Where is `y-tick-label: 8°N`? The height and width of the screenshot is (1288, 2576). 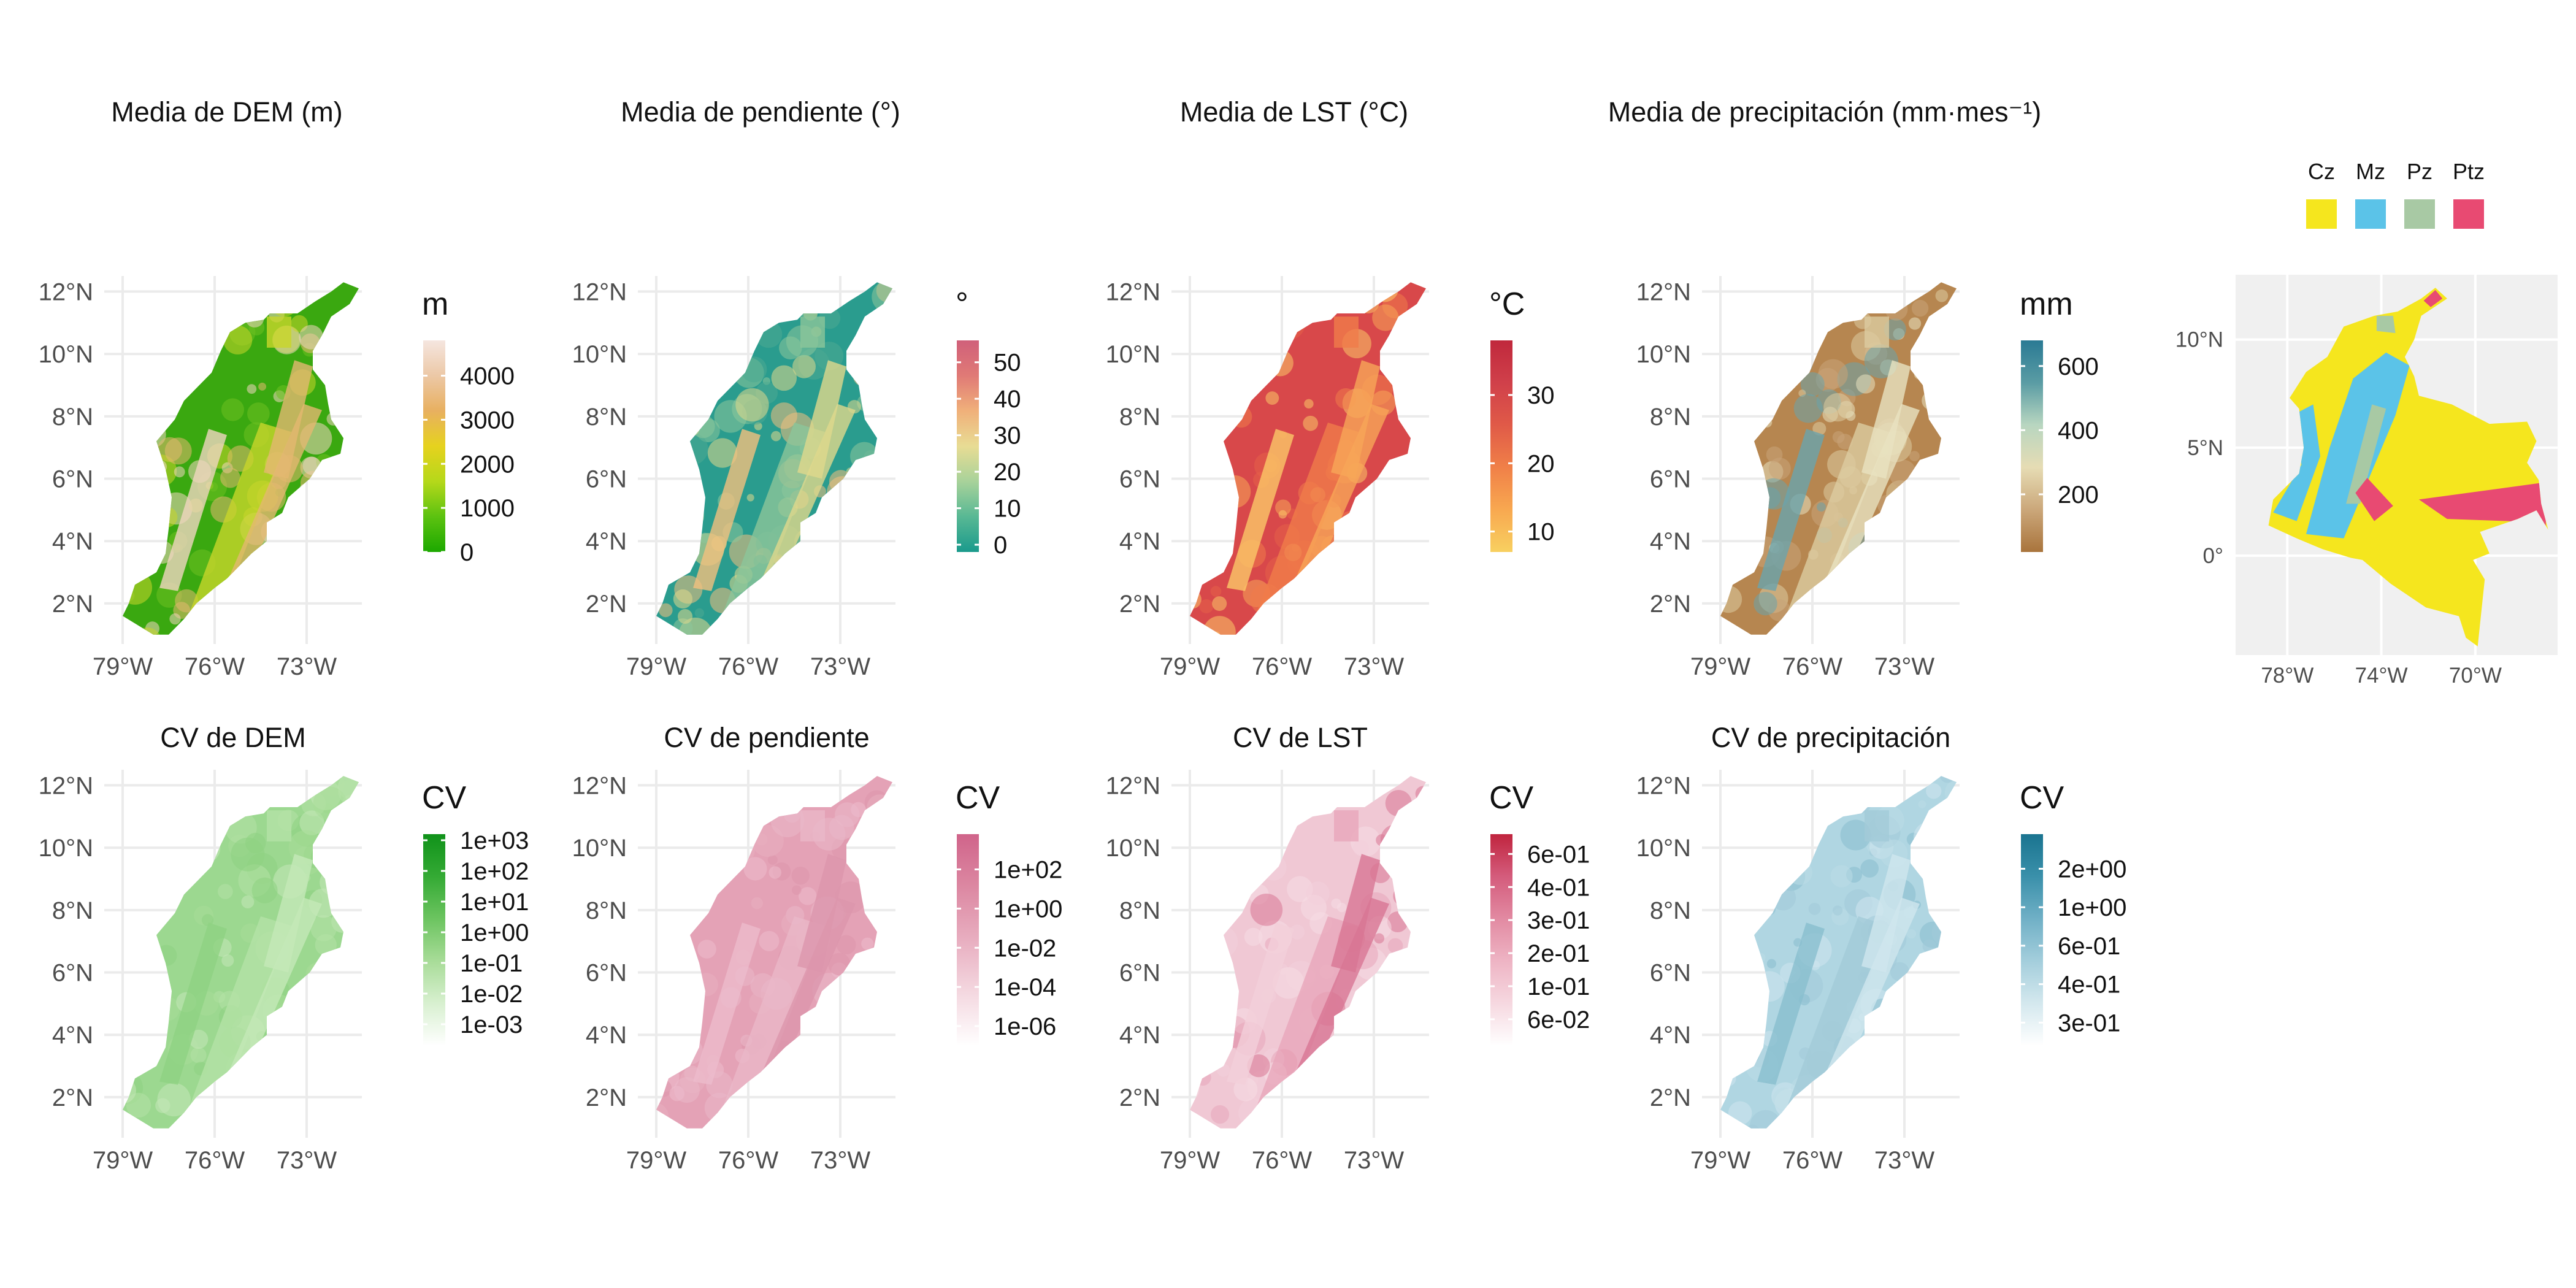 y-tick-label: 8°N is located at coordinates (1670, 417).